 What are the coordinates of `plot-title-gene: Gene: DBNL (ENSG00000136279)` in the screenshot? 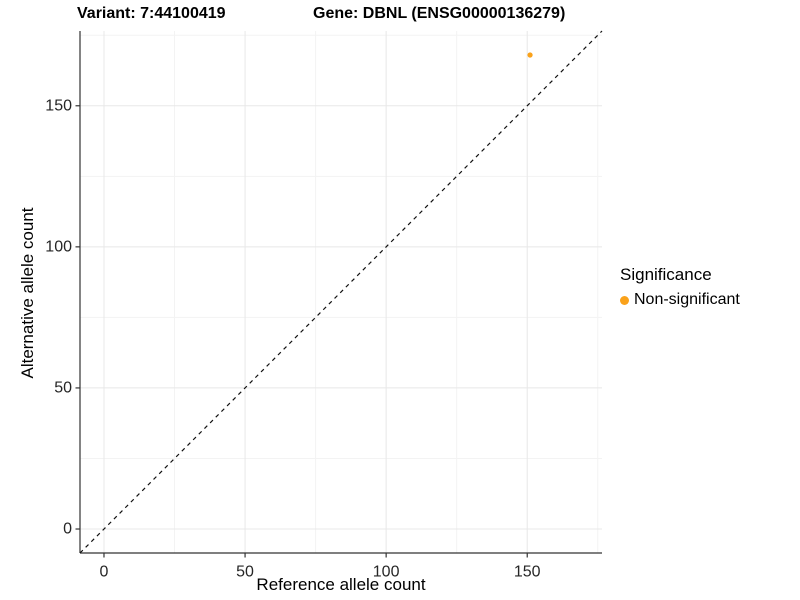 It's located at (439, 13).